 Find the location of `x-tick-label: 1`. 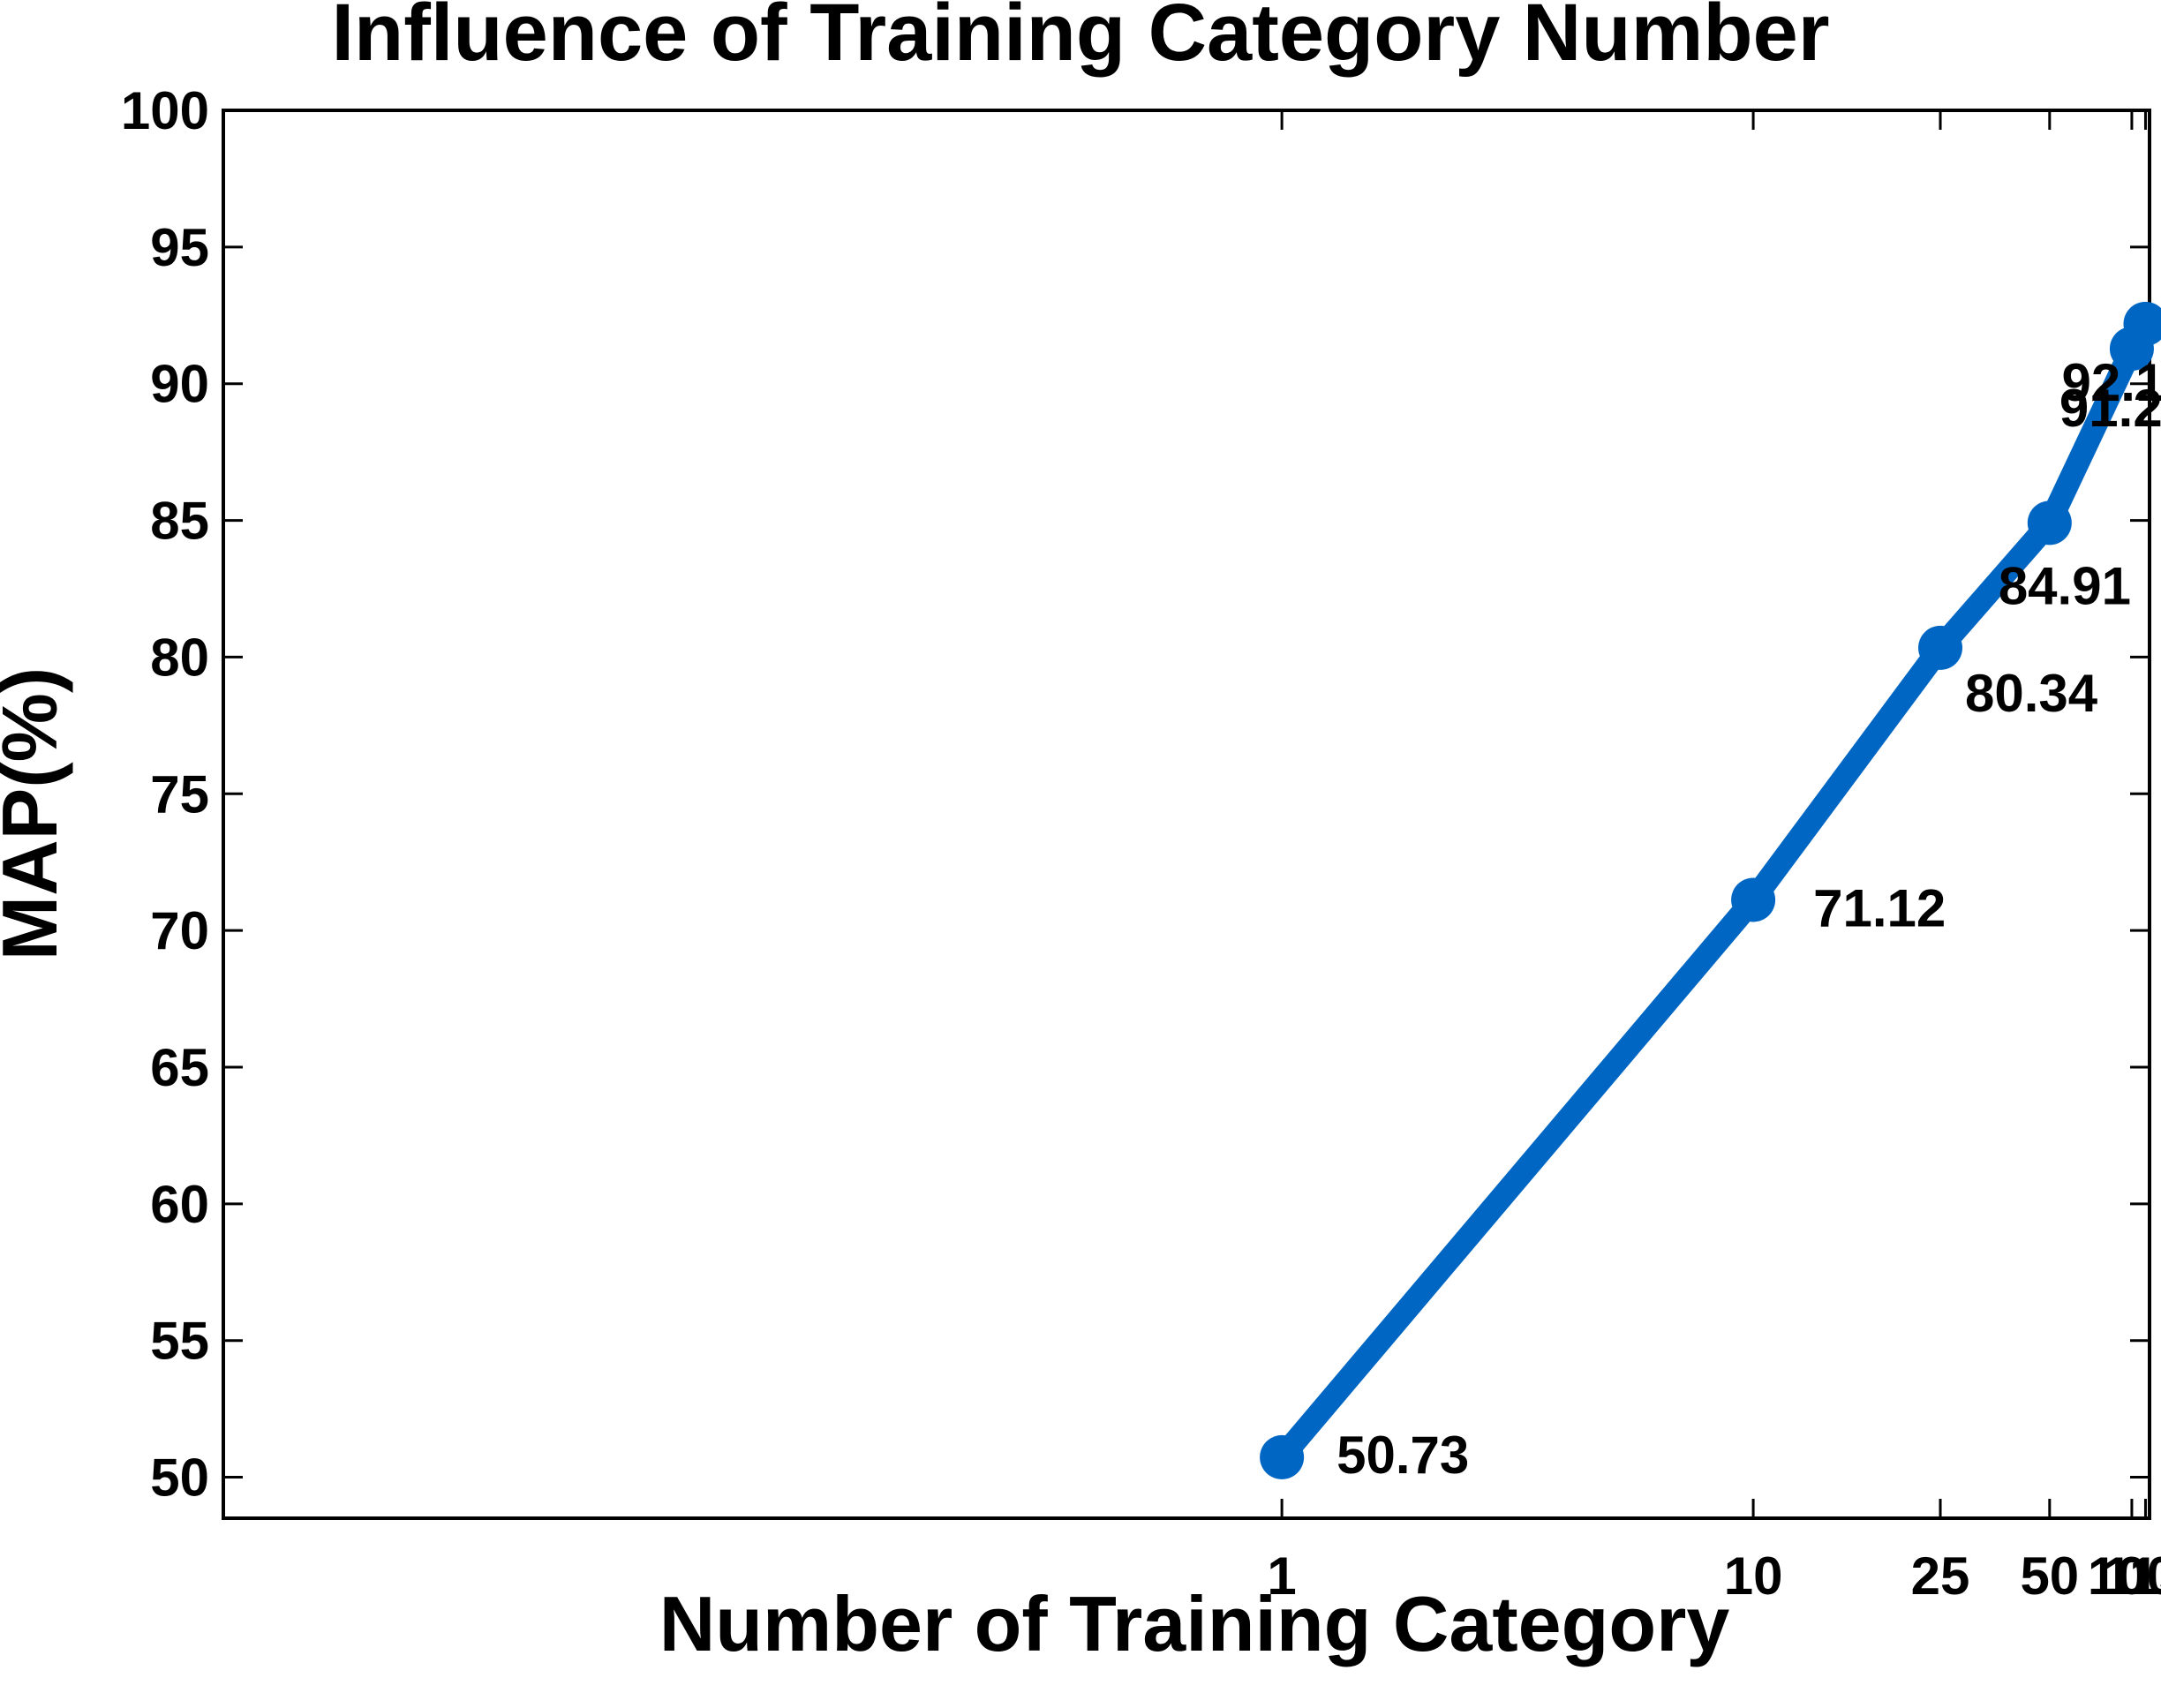

x-tick-label: 1 is located at coordinates (1281, 1576).